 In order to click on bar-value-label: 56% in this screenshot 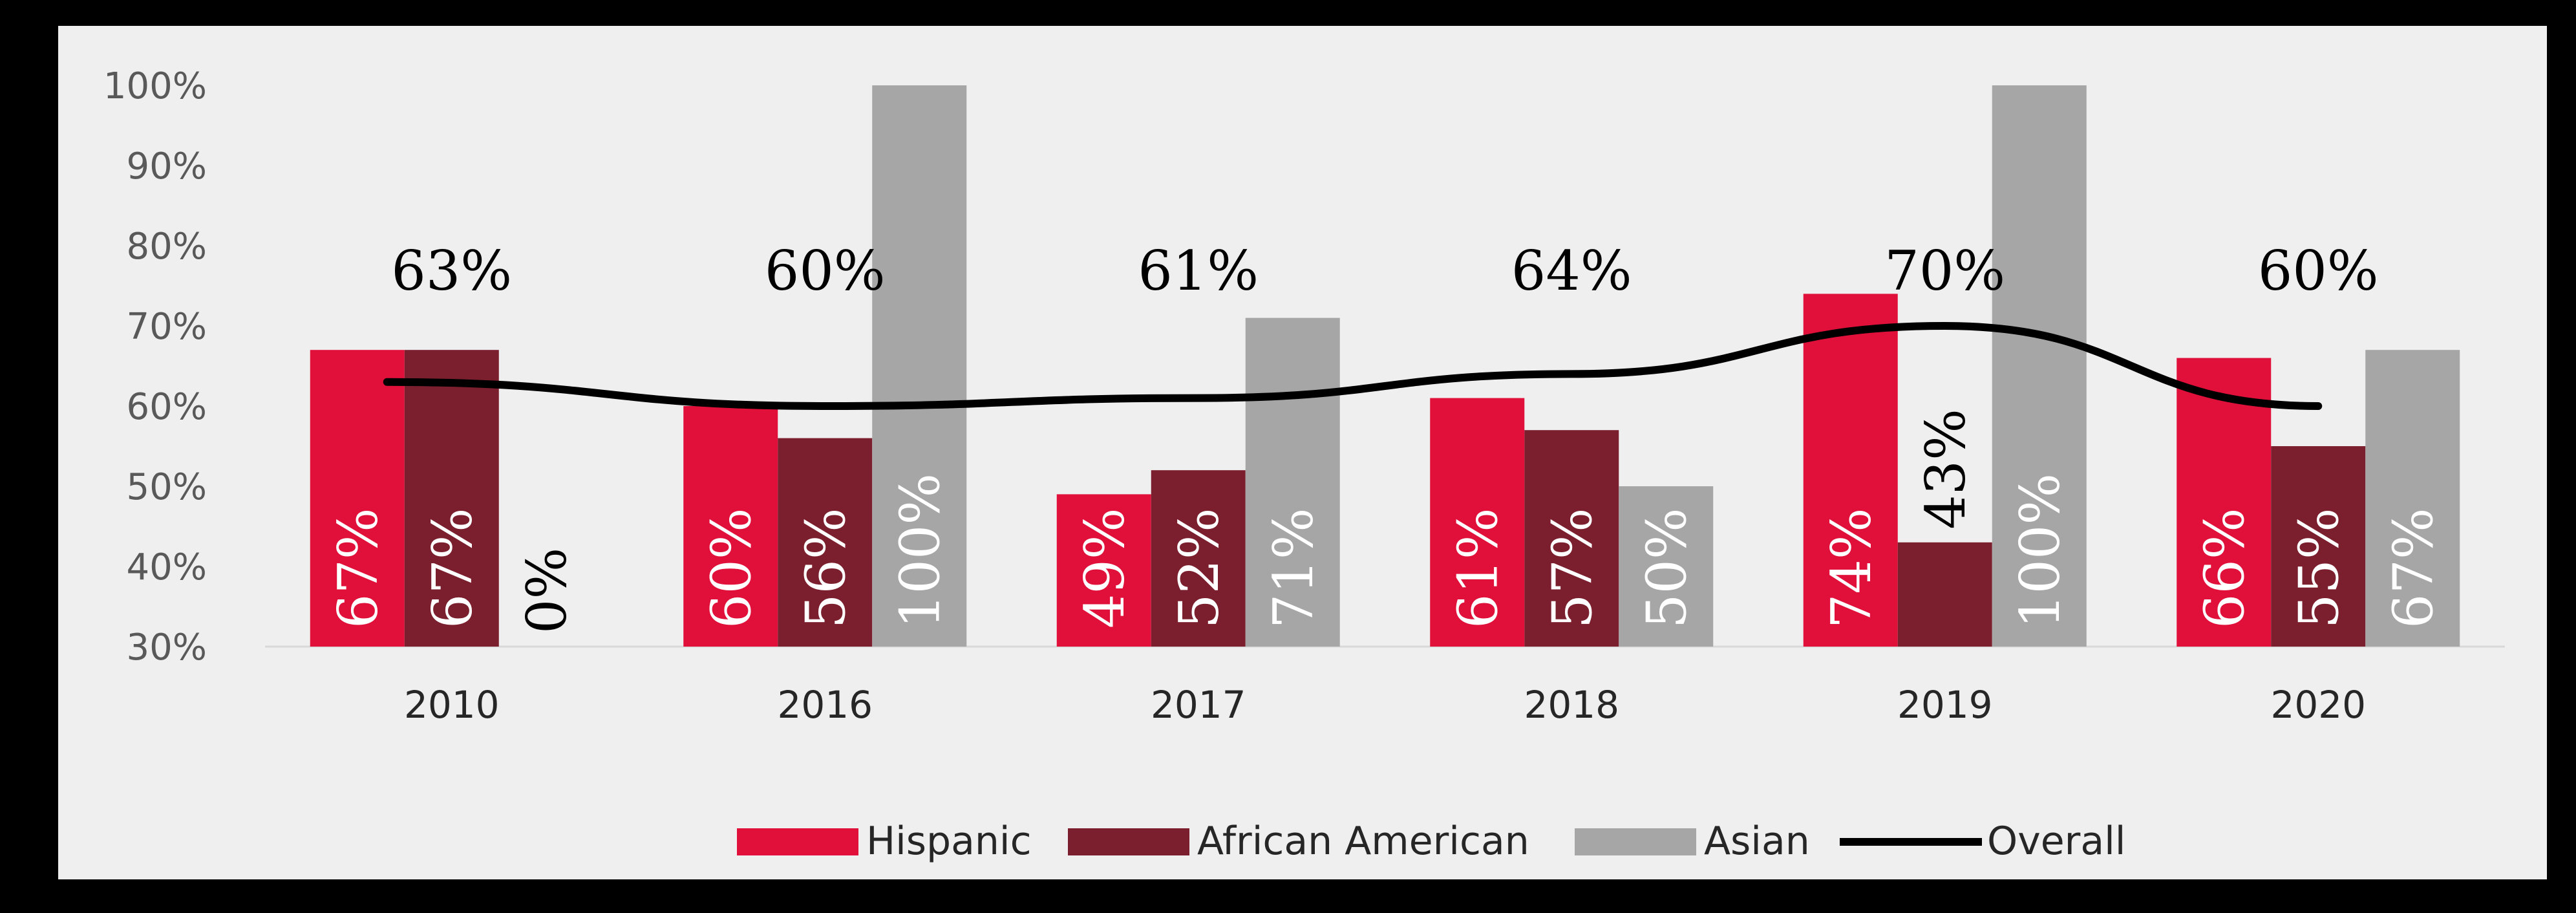, I will do `click(825, 568)`.